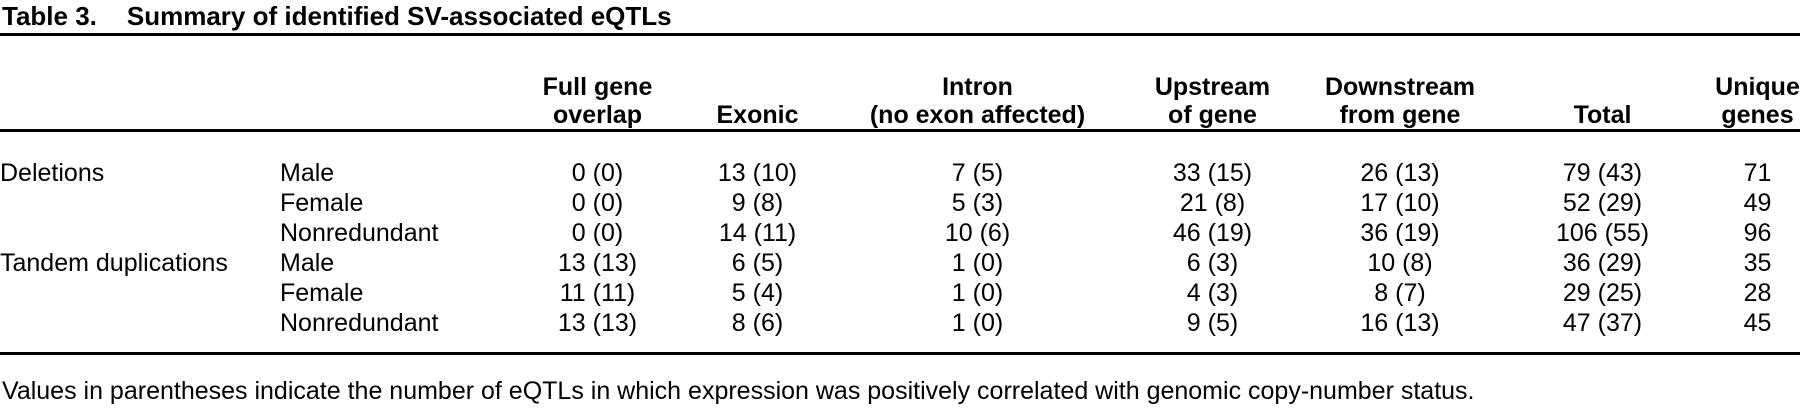 This screenshot has width=1800, height=408. Describe the element at coordinates (1602, 232) in the screenshot. I see `cell-total: 106 (55)` at that location.